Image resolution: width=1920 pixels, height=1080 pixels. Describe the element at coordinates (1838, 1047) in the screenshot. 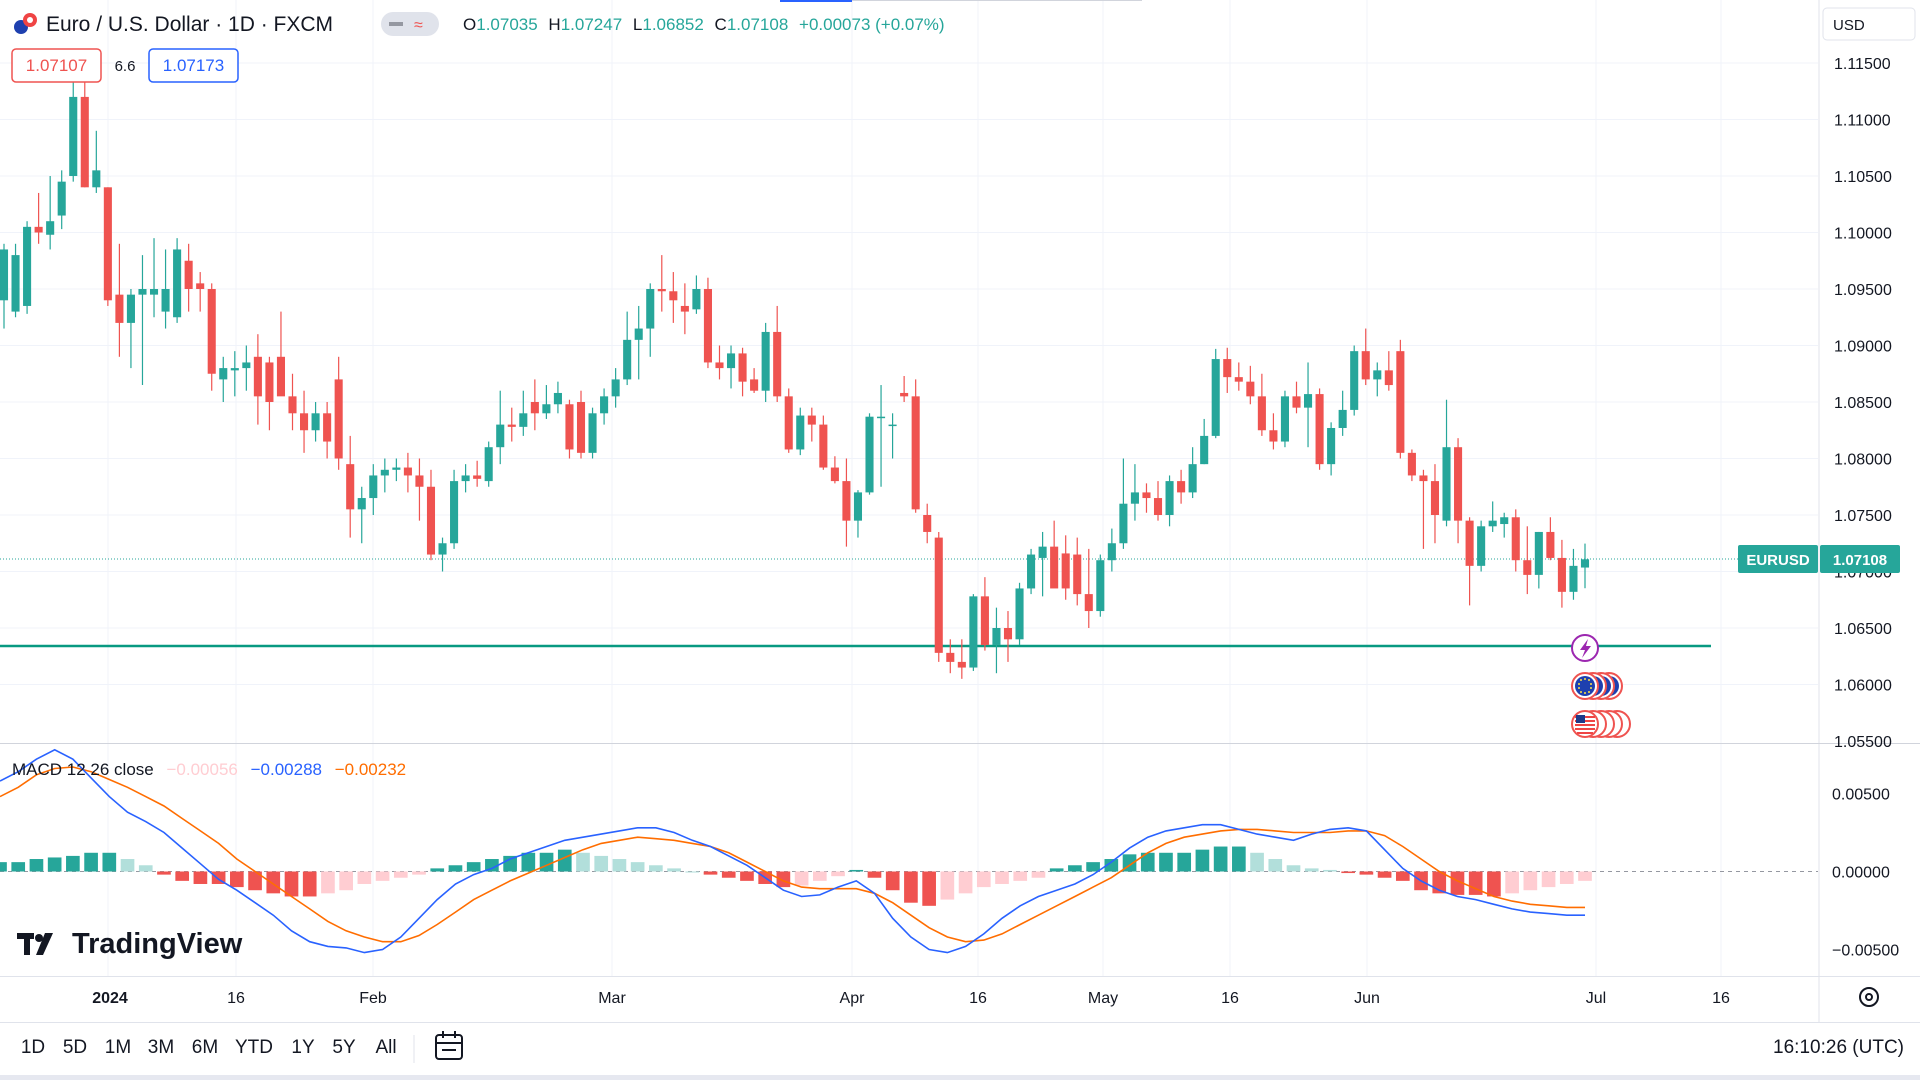

I see `utc-clock: 16:10:26 (UTC)` at that location.